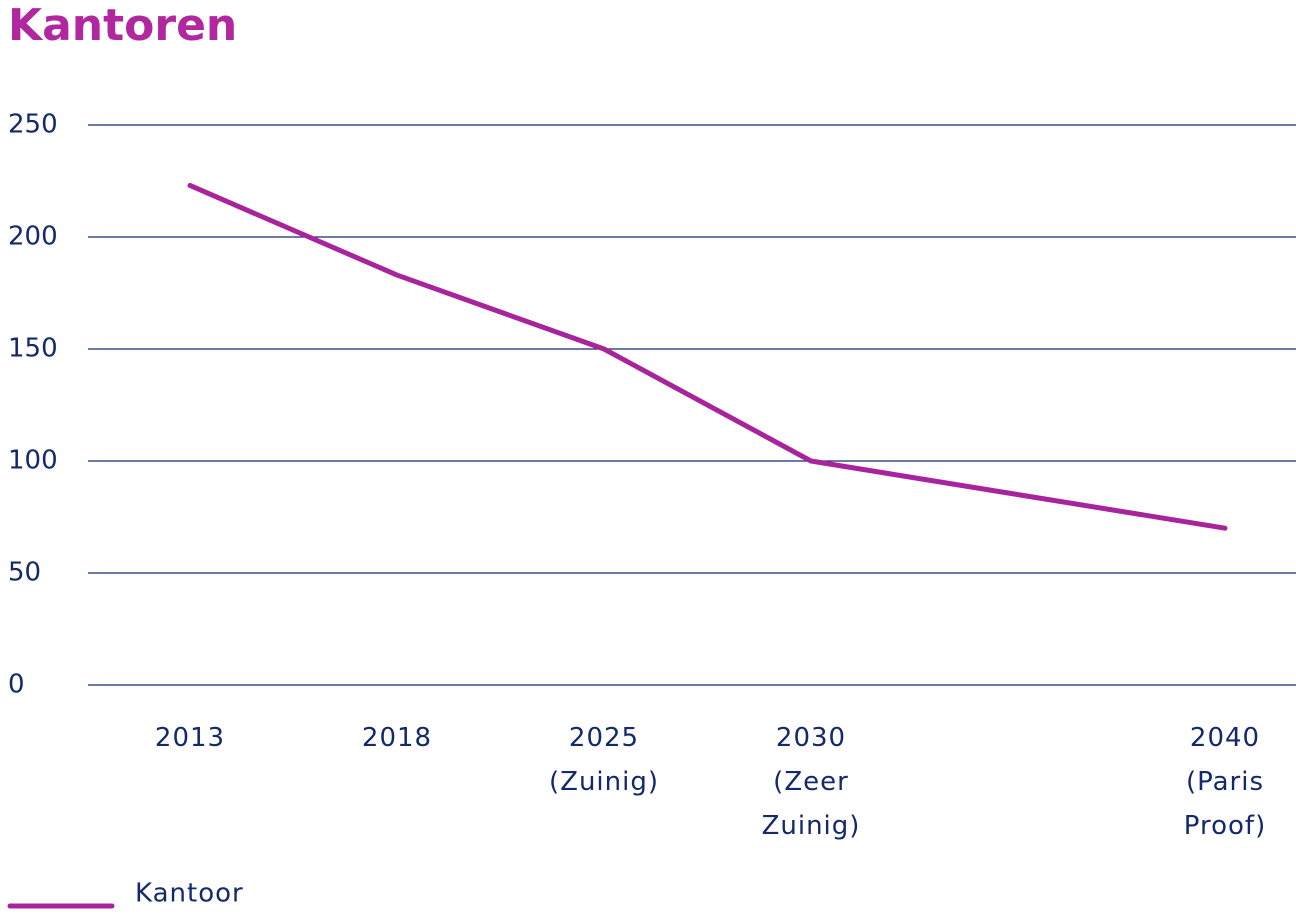  What do you see at coordinates (189, 894) in the screenshot?
I see `legend-label: Kantoor` at bounding box center [189, 894].